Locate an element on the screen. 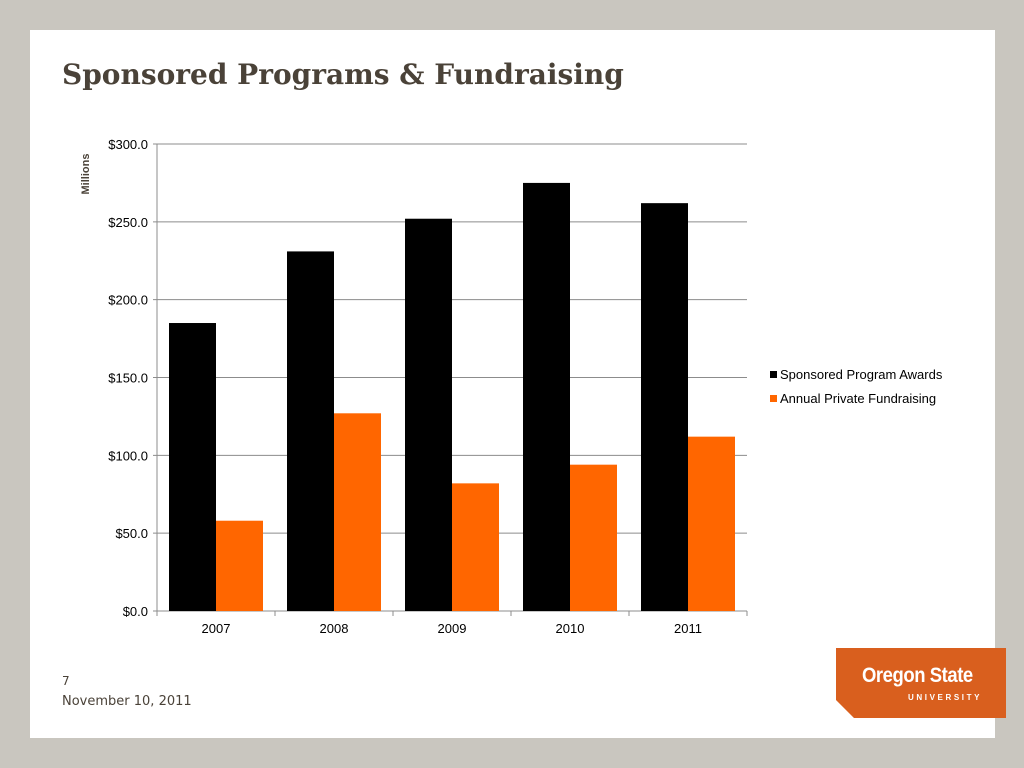  y-axis-label: Millions is located at coordinates (86, 174).